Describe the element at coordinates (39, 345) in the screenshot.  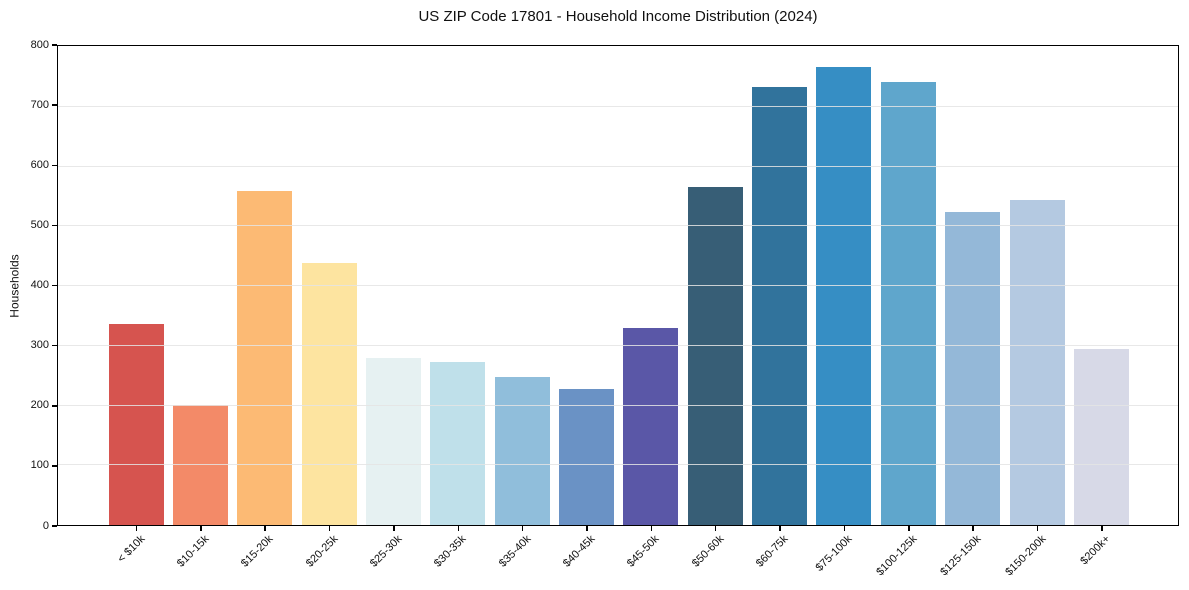
I see `y-tick-label: 300` at that location.